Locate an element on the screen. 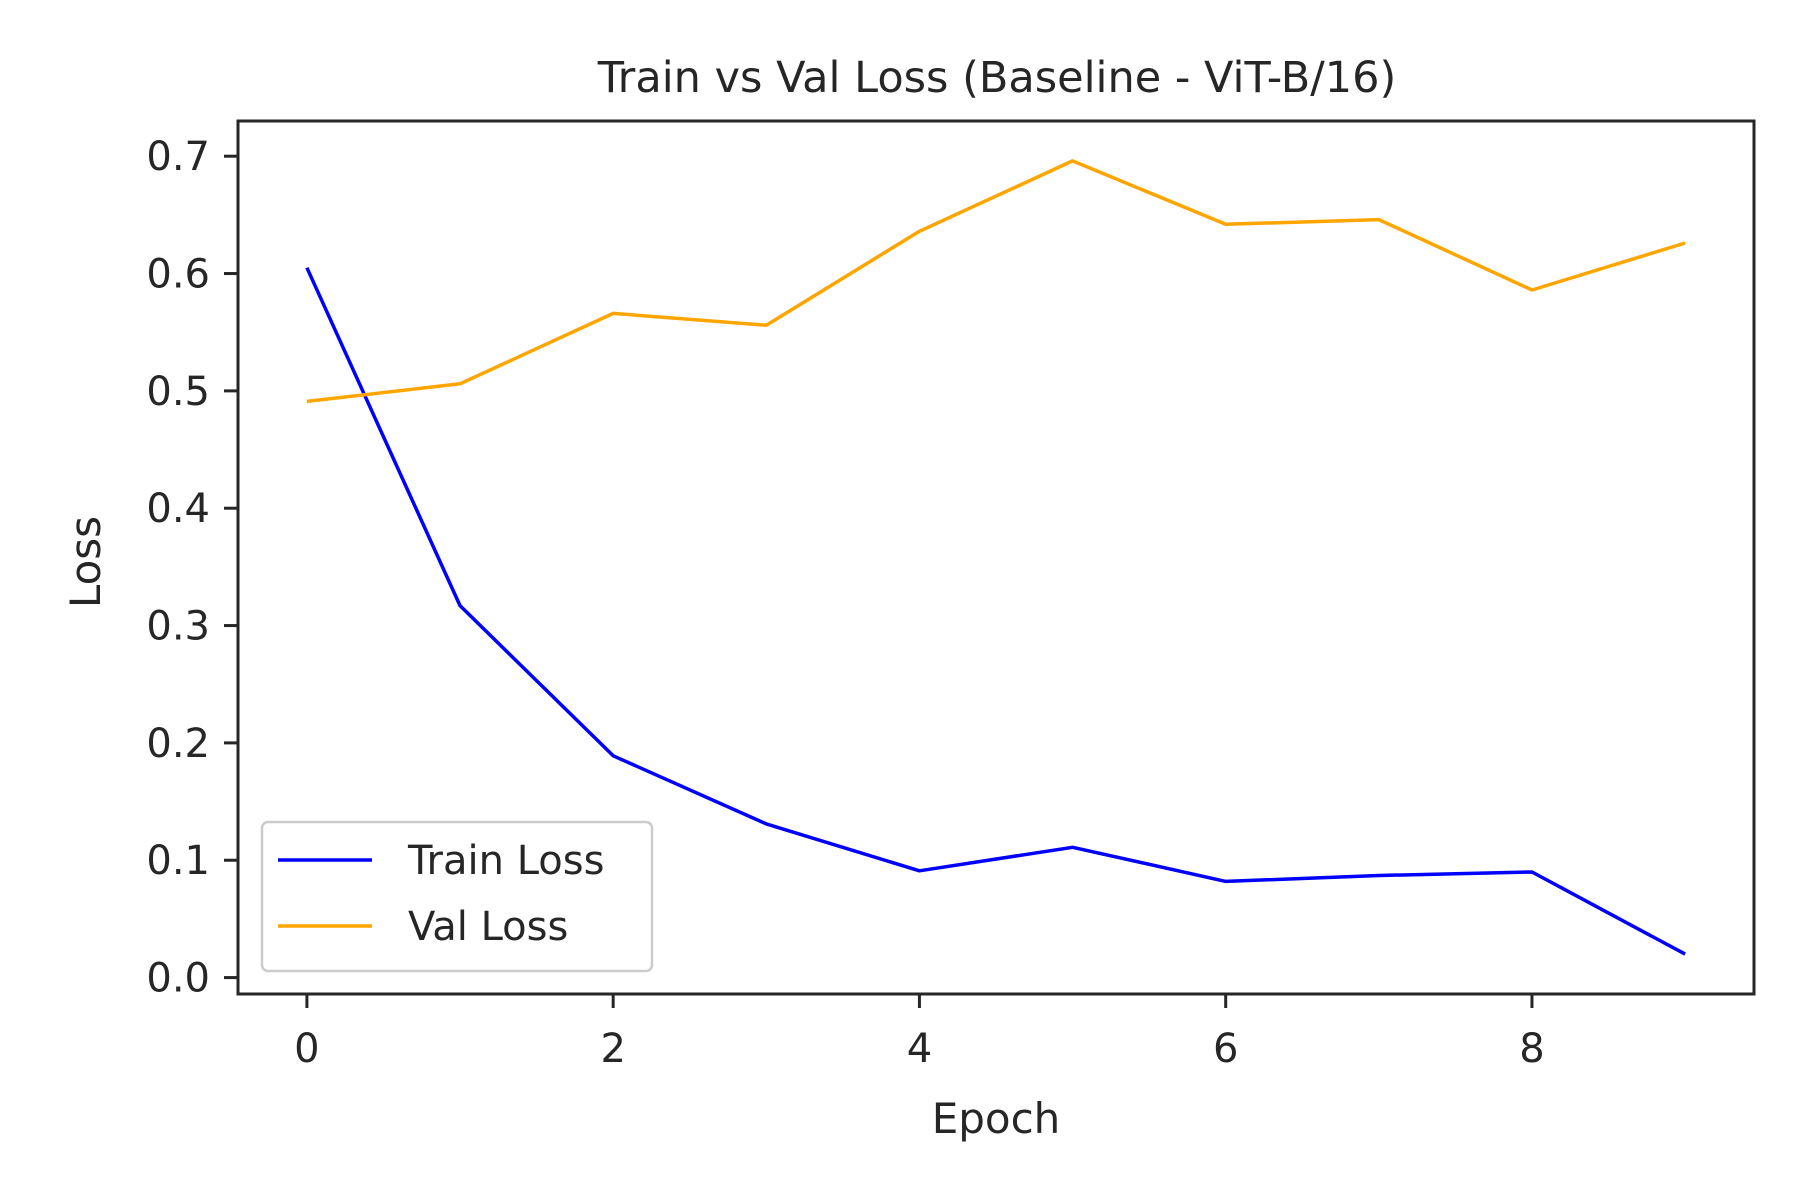  y-tick-label: 0.7 is located at coordinates (178, 157).